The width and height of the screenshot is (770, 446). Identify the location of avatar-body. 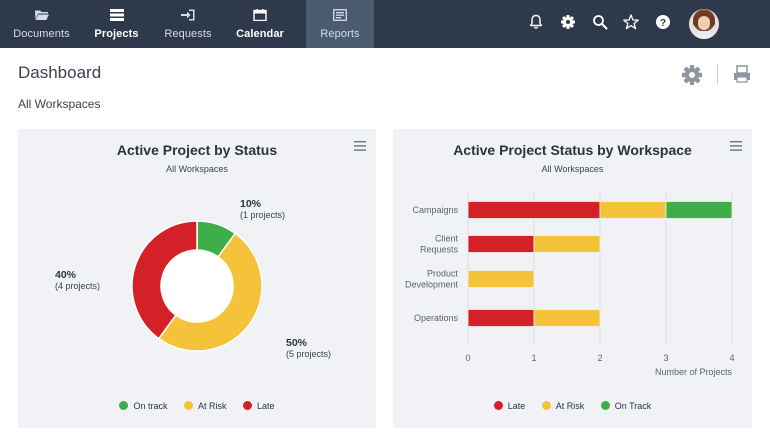
(704, 35).